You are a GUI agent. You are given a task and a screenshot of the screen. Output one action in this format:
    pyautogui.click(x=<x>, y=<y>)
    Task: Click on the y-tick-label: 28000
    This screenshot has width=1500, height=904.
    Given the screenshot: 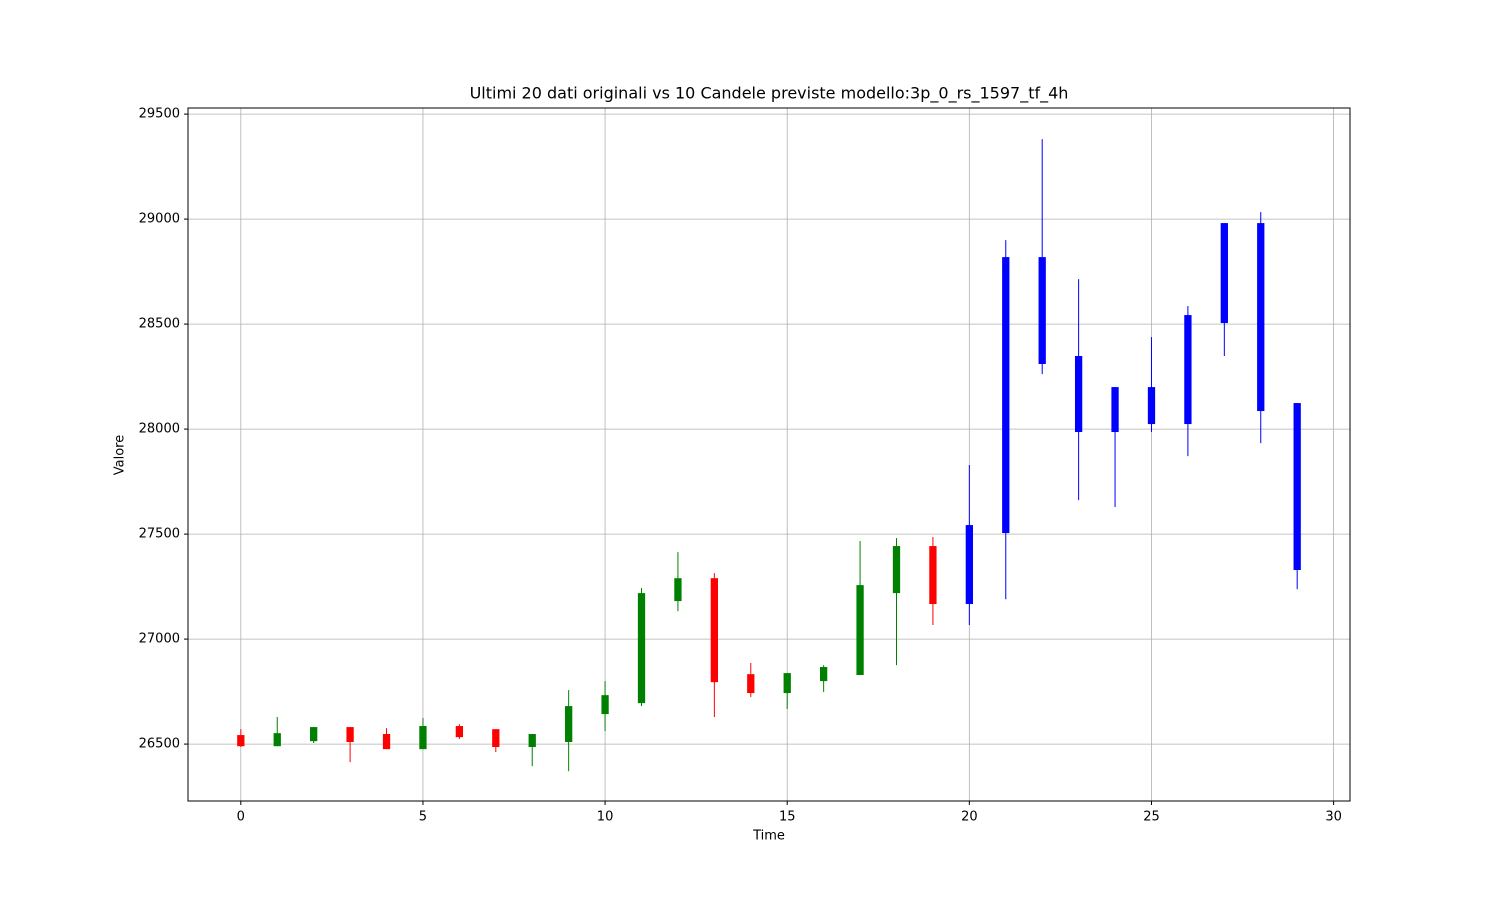 What is the action you would take?
    pyautogui.click(x=159, y=429)
    